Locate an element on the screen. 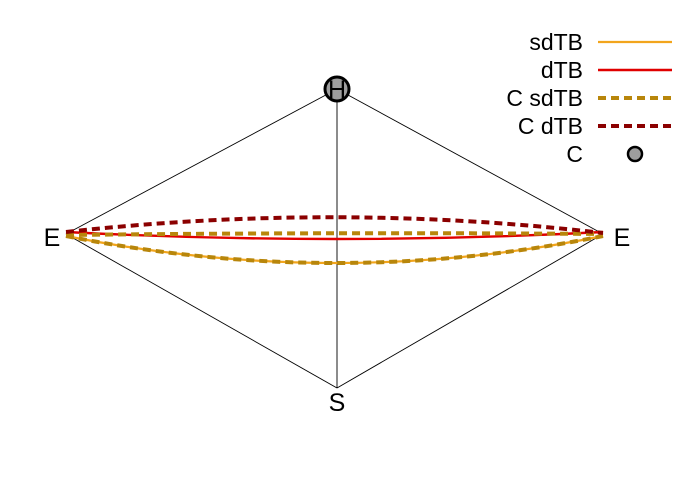  legend-swatch-c is located at coordinates (635, 154).